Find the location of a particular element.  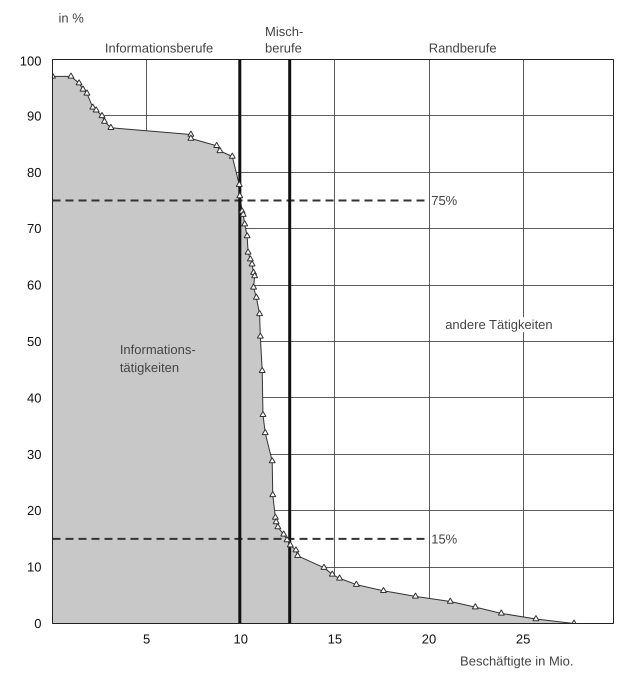

x-tick-label: 5 is located at coordinates (146, 639).